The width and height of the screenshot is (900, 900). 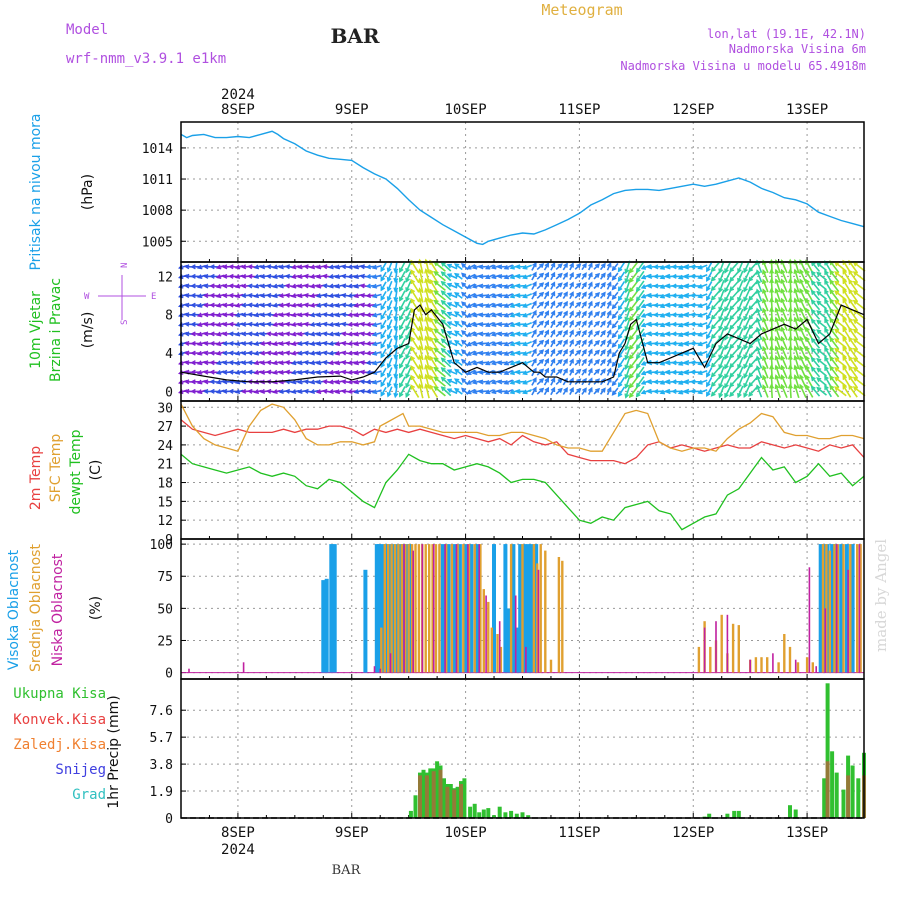 What do you see at coordinates (743, 66) in the screenshot?
I see `model-elevation-label: Nadmorska Visina u modelu 65.4918m` at bounding box center [743, 66].